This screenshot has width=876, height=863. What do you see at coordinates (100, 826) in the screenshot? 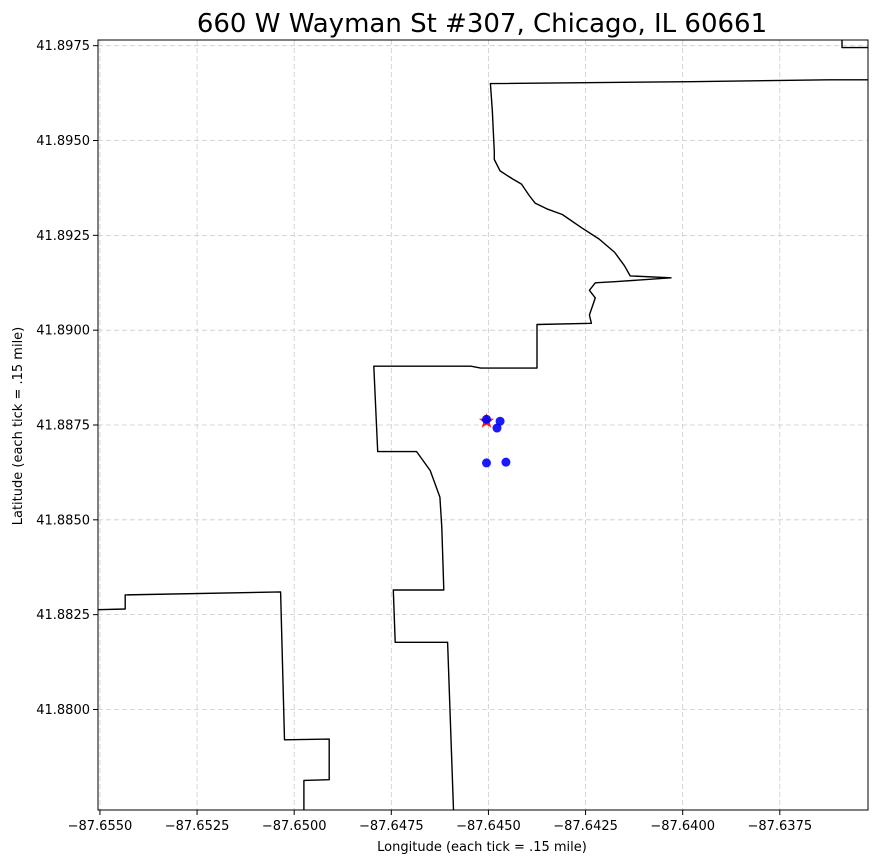
I see `x-tick-label: −87.6550` at bounding box center [100, 826].